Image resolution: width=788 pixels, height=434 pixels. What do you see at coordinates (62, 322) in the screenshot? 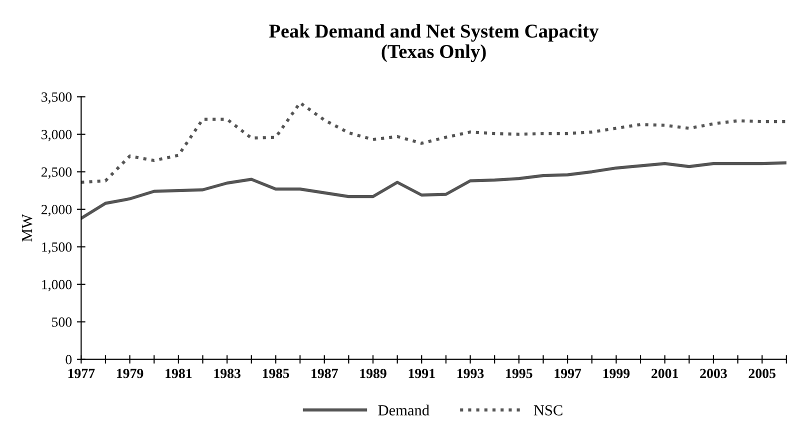
I see `y-tick-label: 500` at bounding box center [62, 322].